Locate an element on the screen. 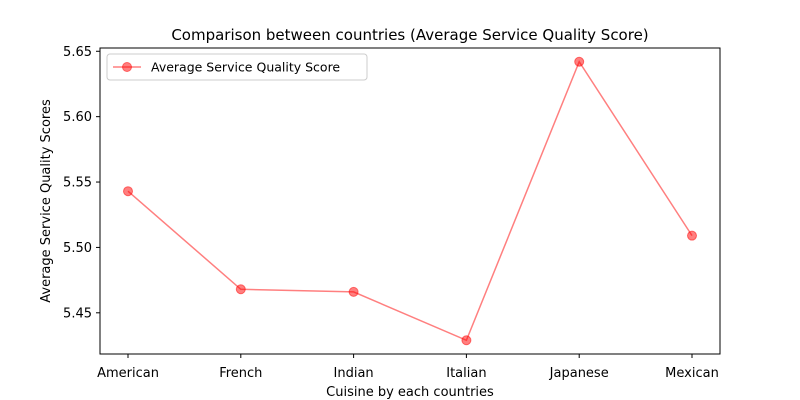 This screenshot has width=800, height=400. legend-frame is located at coordinates (237, 67).